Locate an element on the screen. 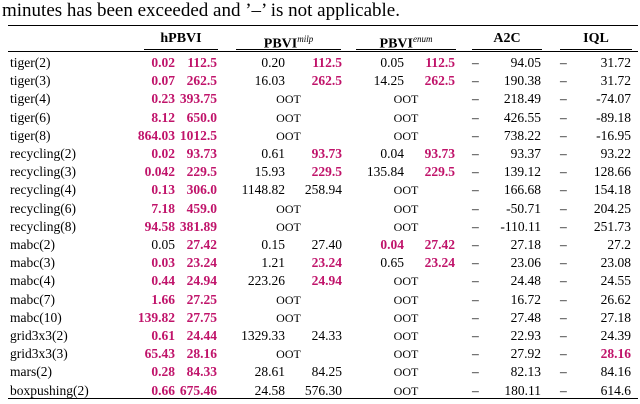 This screenshot has height=404, width=640. cell: 738.22 is located at coordinates (522, 135).